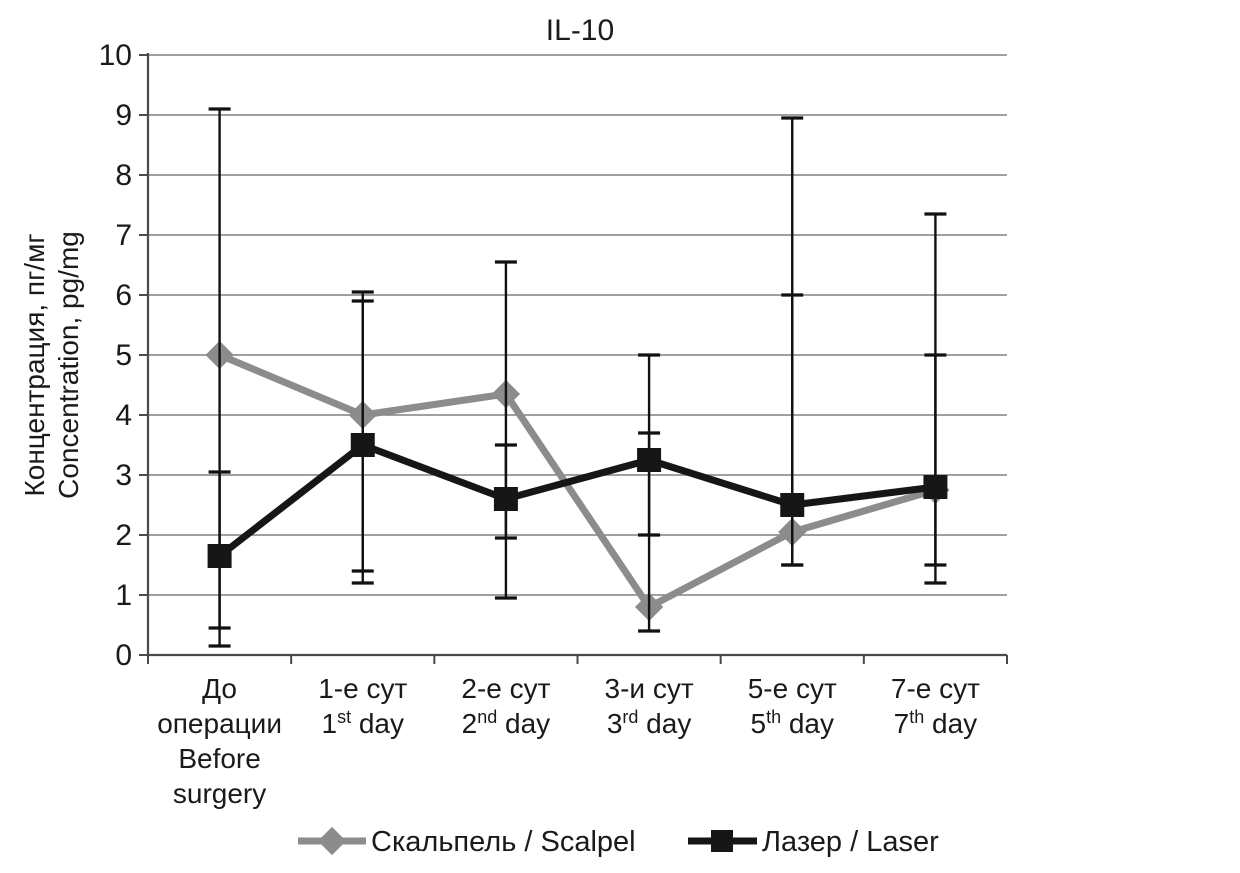 The width and height of the screenshot is (1240, 873). Describe the element at coordinates (503, 842) in the screenshot. I see `legend-scalpel-label: Скальпель / Scalpel` at that location.